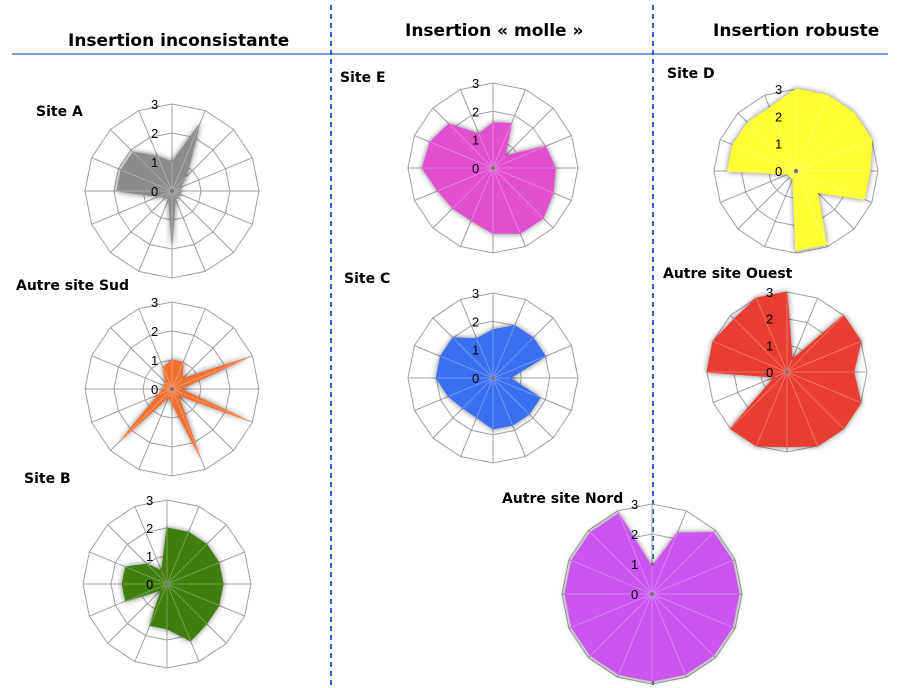 The width and height of the screenshot is (901, 688). Describe the element at coordinates (59, 112) in the screenshot. I see `site-label: Site A` at that location.